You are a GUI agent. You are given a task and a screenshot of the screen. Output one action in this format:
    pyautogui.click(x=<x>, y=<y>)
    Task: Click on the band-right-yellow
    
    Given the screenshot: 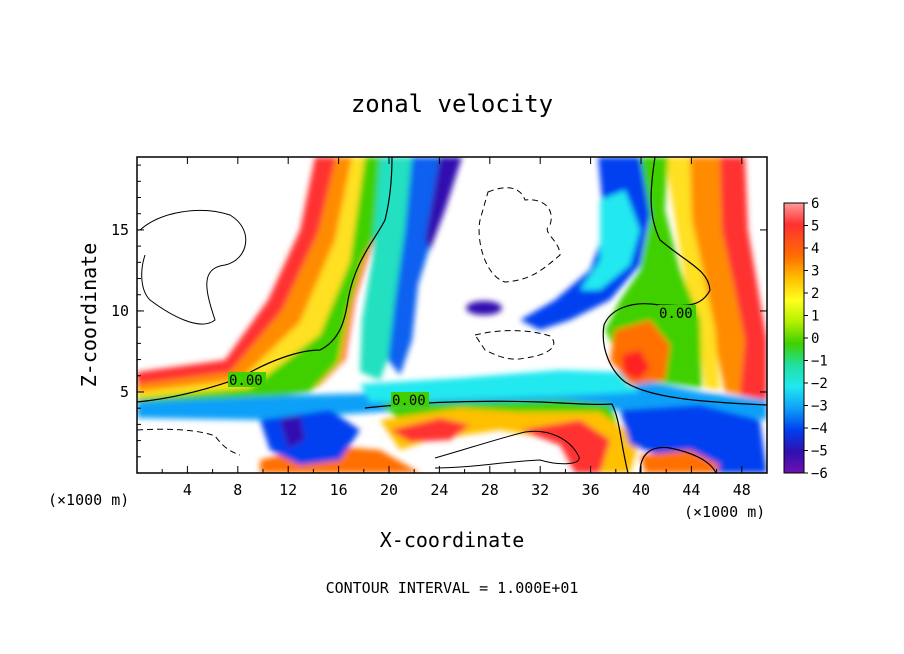 What is the action you would take?
    pyautogui.click(x=692, y=273)
    